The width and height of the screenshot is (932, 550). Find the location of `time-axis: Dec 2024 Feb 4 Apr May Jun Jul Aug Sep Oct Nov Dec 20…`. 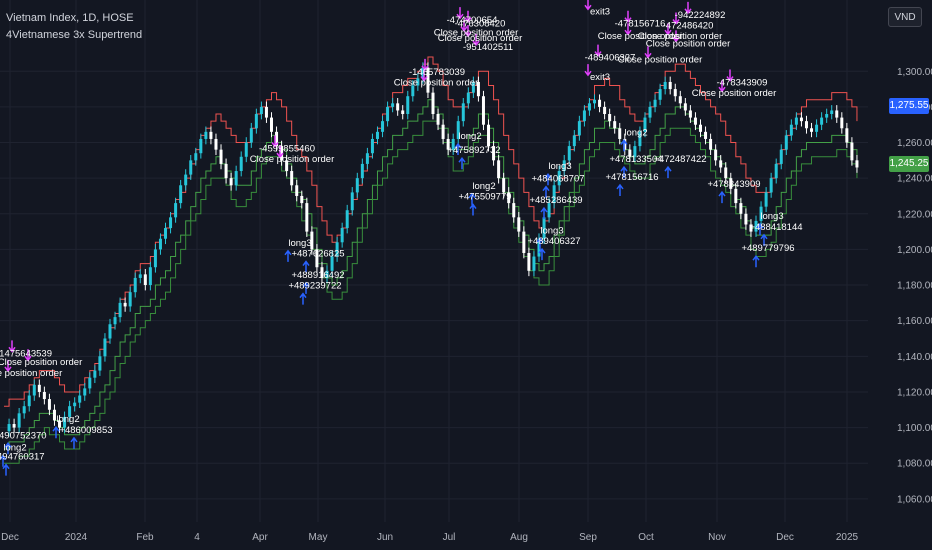

time-axis: Dec 2024 Feb 4 Apr May Jun Jul Aug Sep Oct Nov Dec 20… is located at coordinates (429, 537).